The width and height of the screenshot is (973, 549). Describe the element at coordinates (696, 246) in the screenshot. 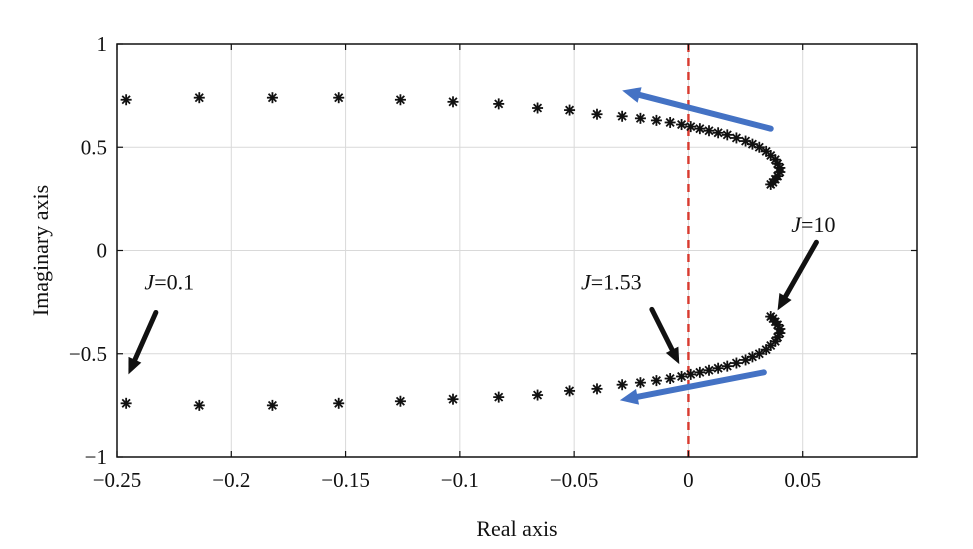

I see `direction-arrows` at that location.